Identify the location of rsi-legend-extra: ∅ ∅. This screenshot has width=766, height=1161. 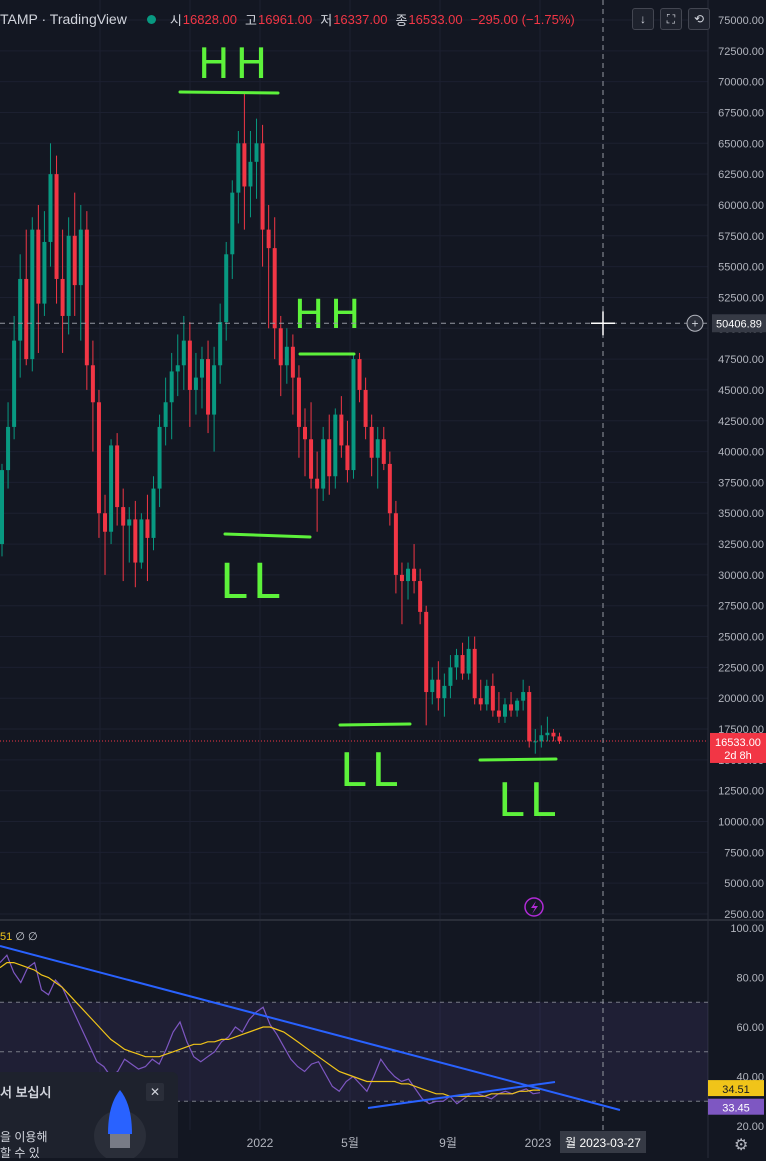
(26, 937).